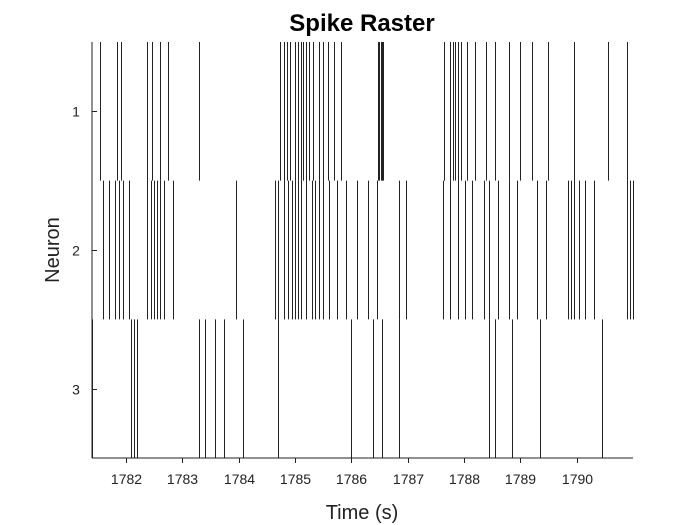 This screenshot has width=700, height=525. What do you see at coordinates (76, 112) in the screenshot?
I see `y-tick-label-1: 1` at bounding box center [76, 112].